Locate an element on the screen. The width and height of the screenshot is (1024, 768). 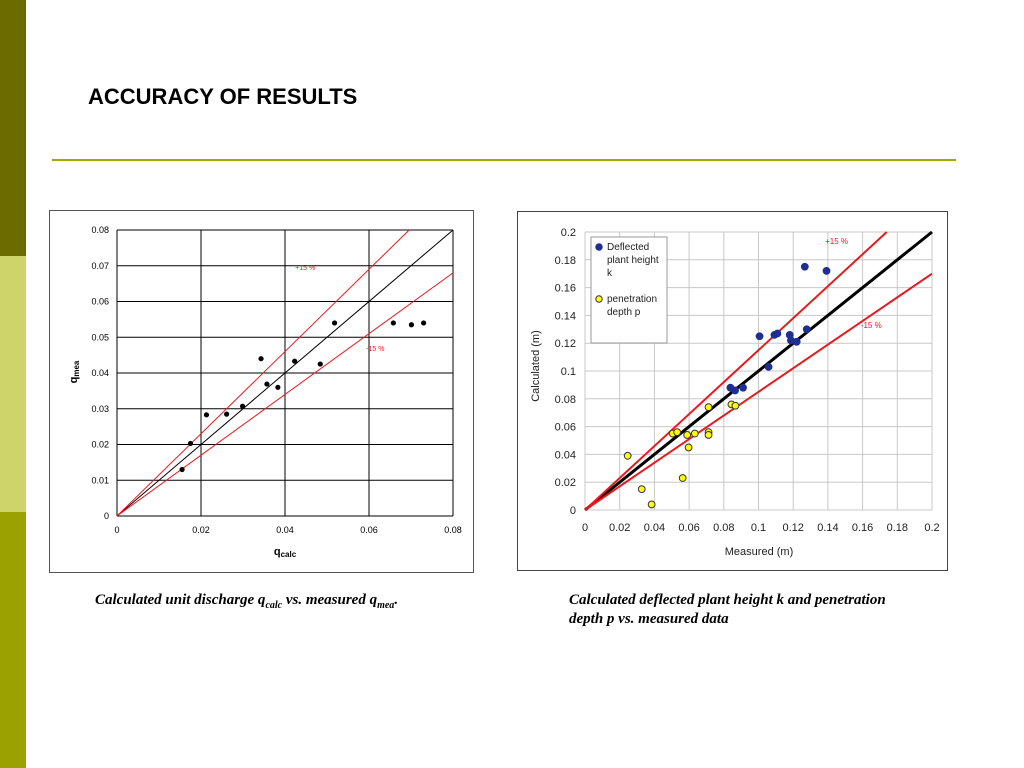
x-tick-label: 0.2 is located at coordinates (931, 528).